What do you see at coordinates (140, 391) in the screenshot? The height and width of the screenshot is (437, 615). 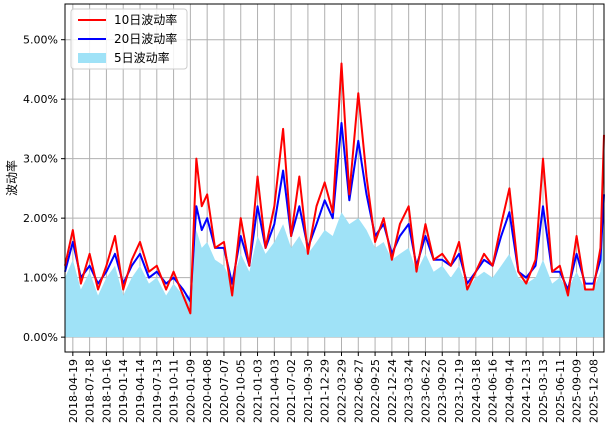 I see `x-tick-label: 2019-04-14` at bounding box center [140, 391].